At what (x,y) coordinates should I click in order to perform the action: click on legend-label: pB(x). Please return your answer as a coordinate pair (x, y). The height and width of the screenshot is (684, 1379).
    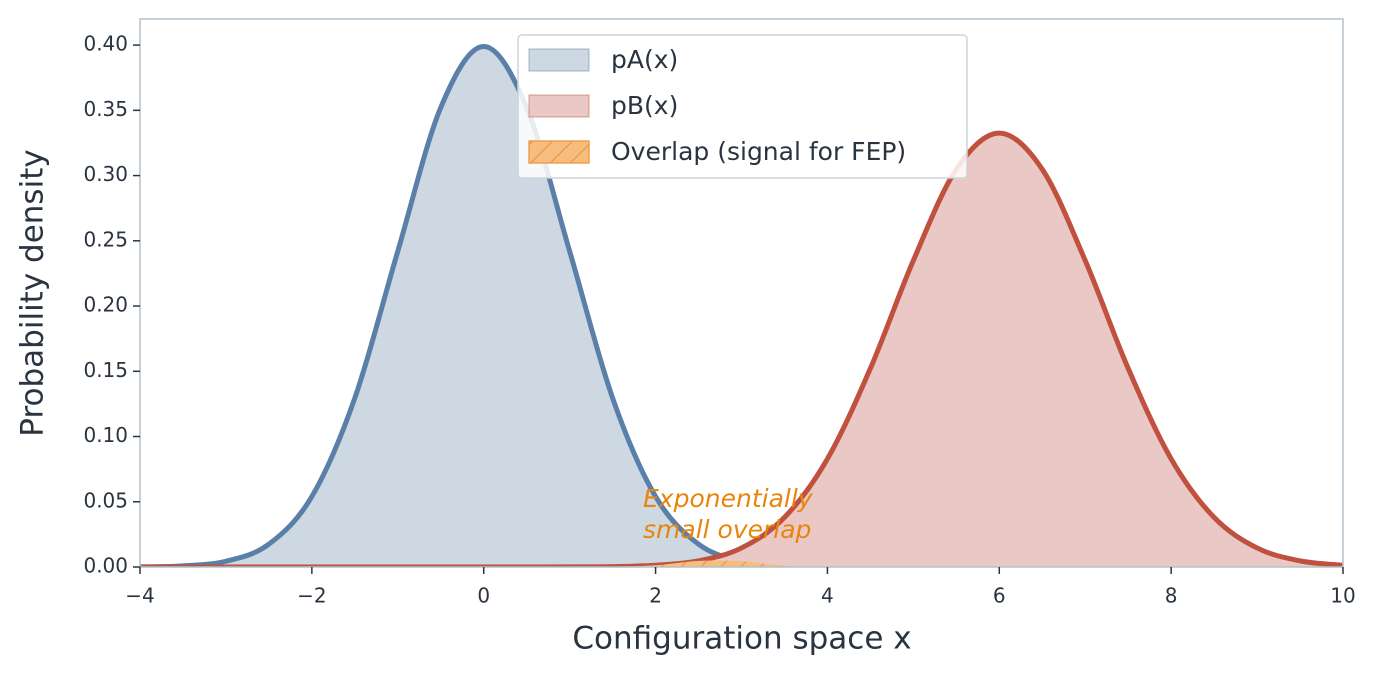
    Looking at the image, I should click on (644, 105).